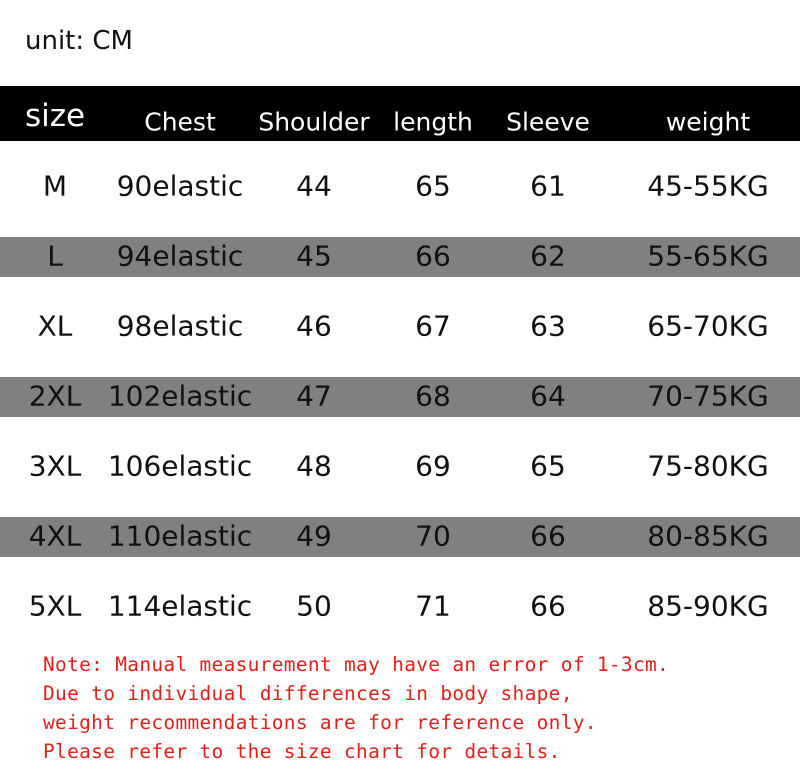 The image size is (800, 765). I want to click on cell-size: 5XL, so click(55, 606).